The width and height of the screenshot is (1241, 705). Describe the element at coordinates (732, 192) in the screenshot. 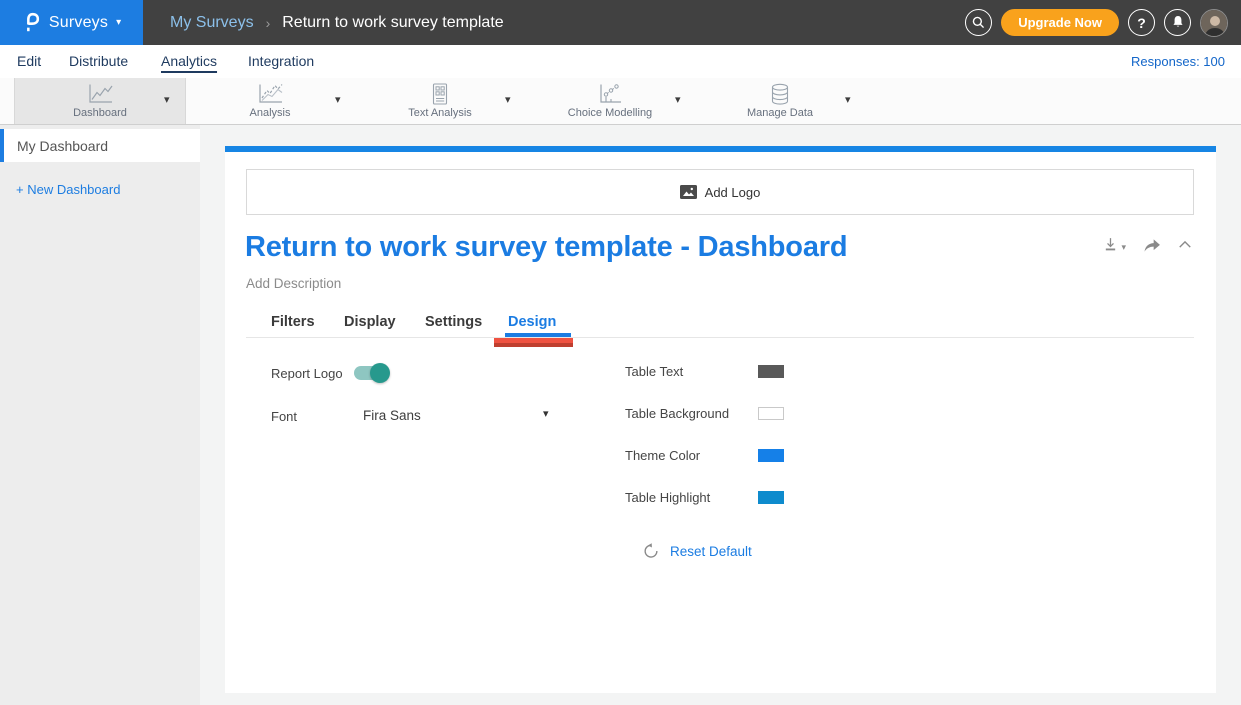

I see `add-logo-label: Add Logo` at that location.